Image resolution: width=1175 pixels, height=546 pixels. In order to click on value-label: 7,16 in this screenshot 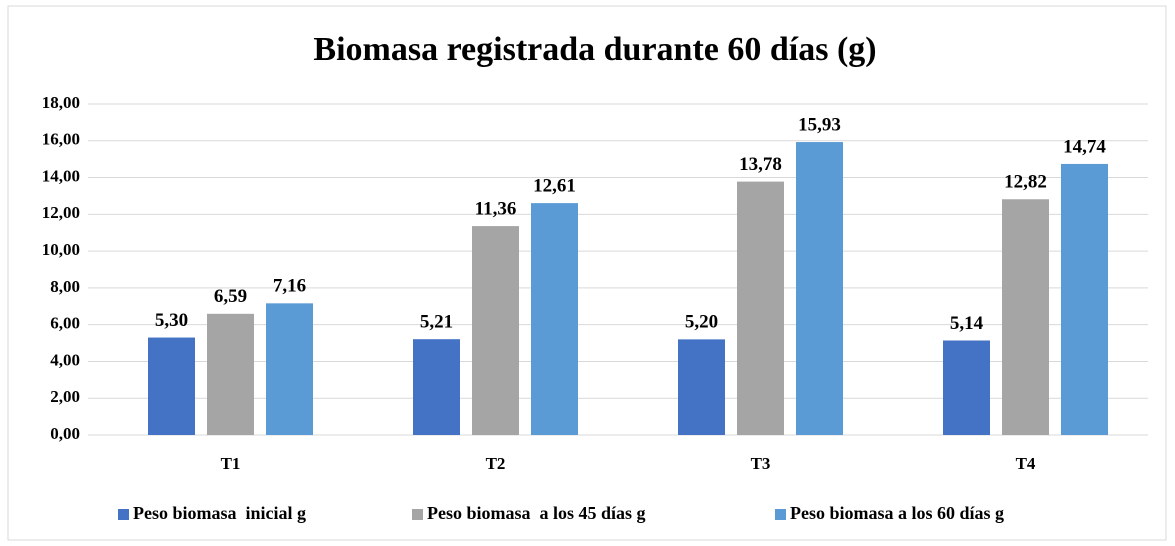, I will do `click(289, 286)`.